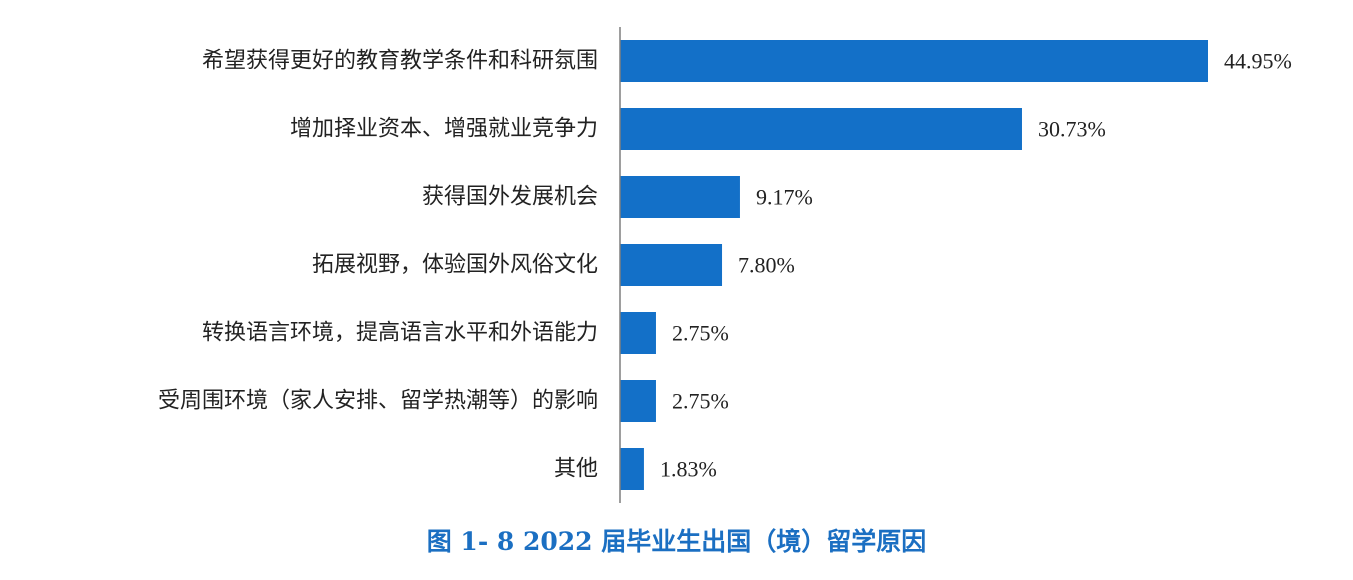 The image size is (1353, 580). Describe the element at coordinates (455, 265) in the screenshot. I see `category-label-3: 拓展视野，体验国外风俗文化` at that location.